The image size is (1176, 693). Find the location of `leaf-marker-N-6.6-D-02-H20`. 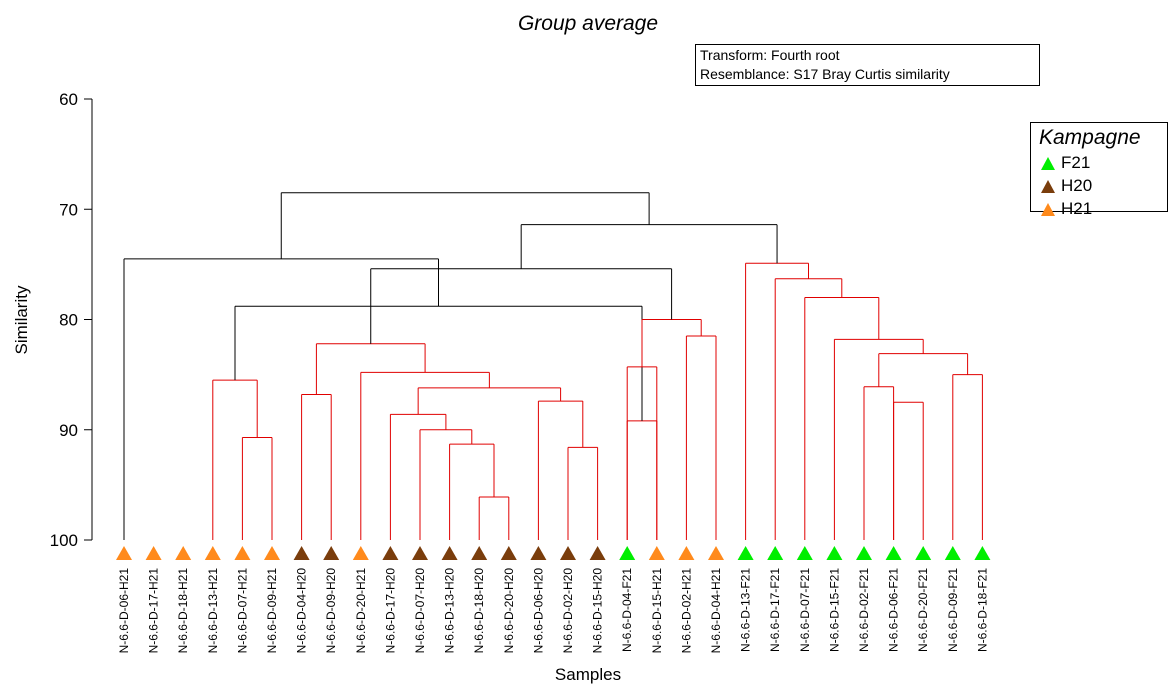

leaf-marker-N-6.6-D-02-H20 is located at coordinates (568, 553).